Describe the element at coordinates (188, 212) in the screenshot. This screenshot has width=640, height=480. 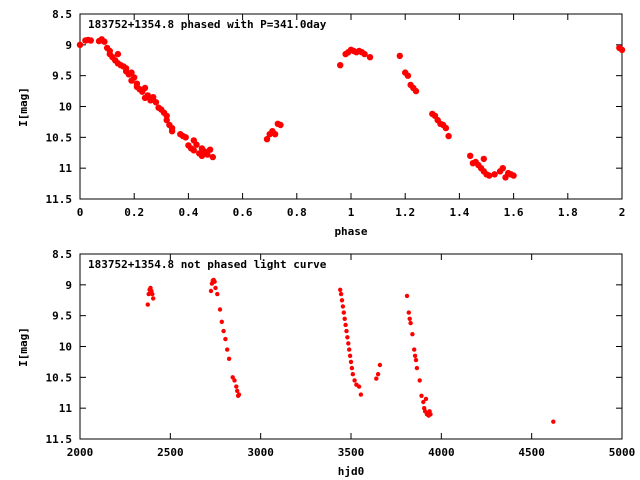
I see `x-tick-label: 0.4` at that location.